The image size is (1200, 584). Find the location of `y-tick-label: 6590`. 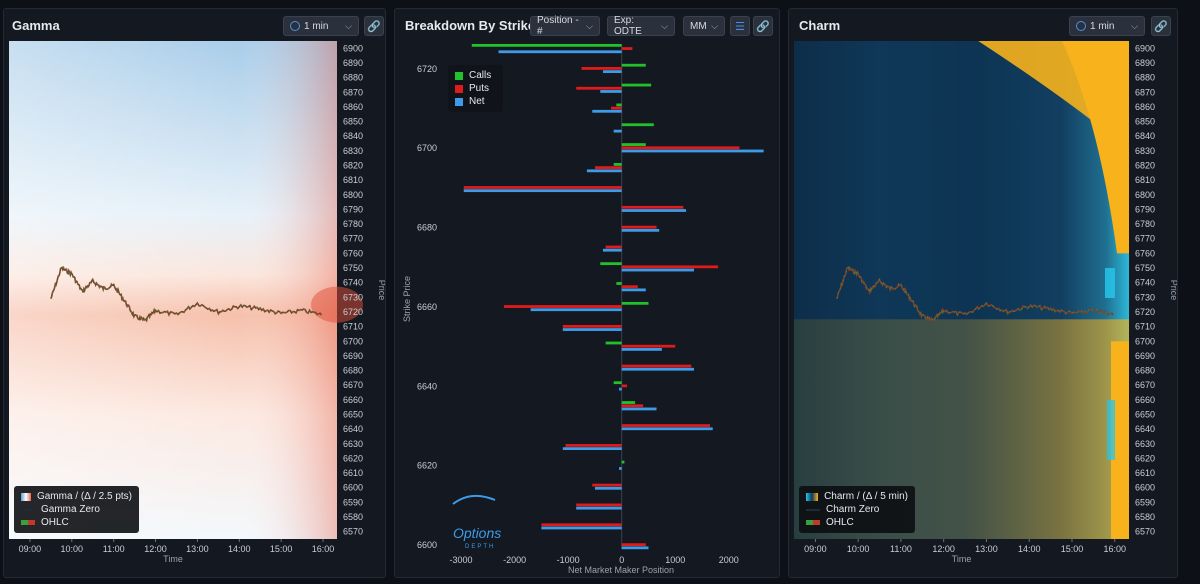

y-tick-label: 6590 is located at coordinates (1145, 502).